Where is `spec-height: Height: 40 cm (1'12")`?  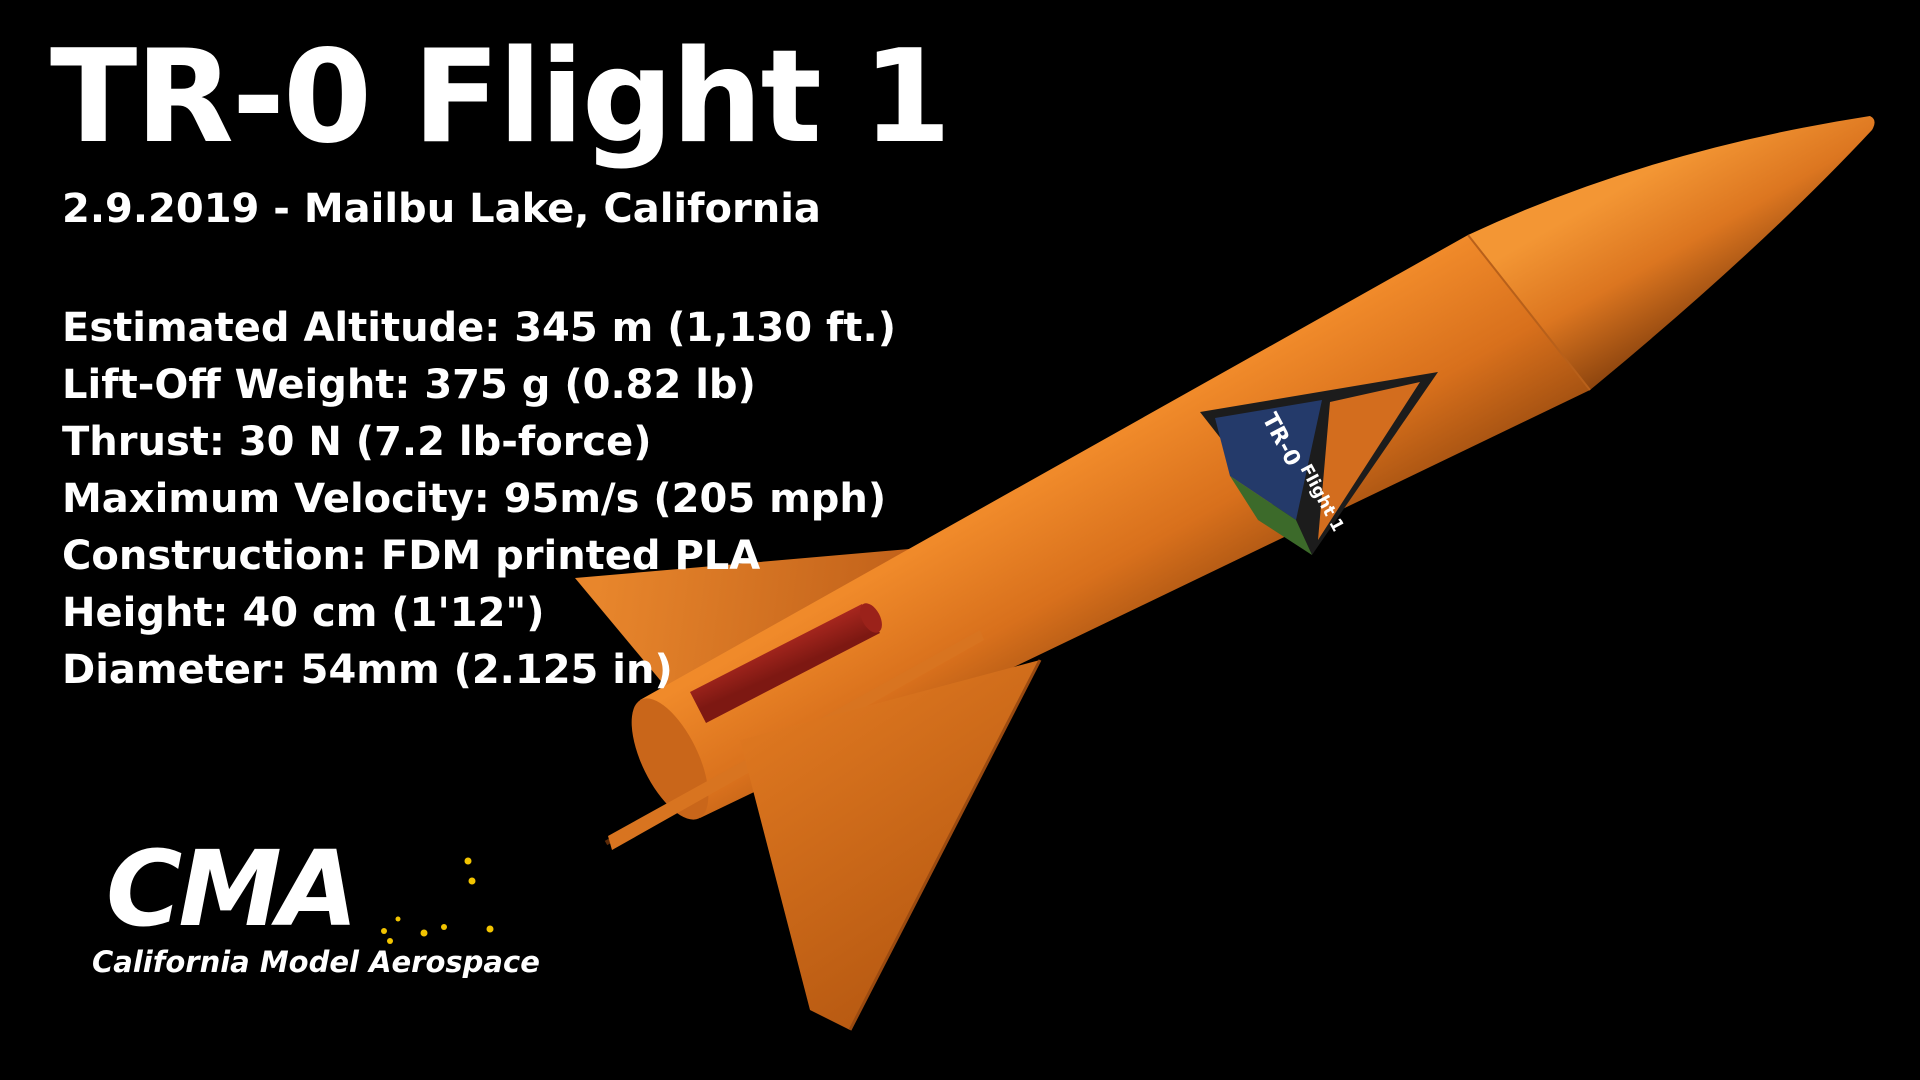 spec-height: Height: 40 cm (1'12") is located at coordinates (303, 613).